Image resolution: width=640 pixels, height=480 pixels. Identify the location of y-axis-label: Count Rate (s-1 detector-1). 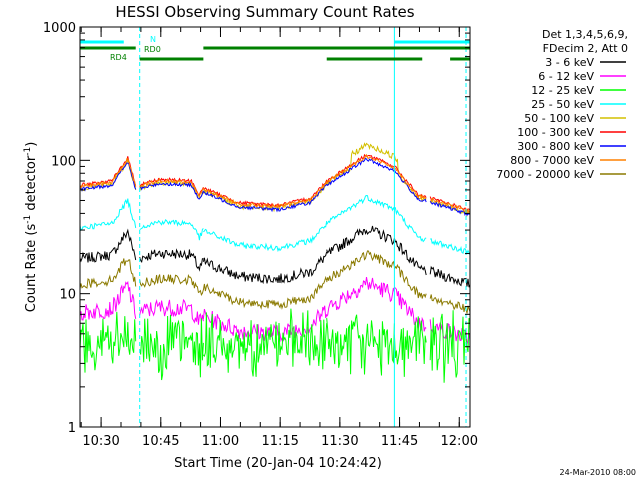
(31, 227).